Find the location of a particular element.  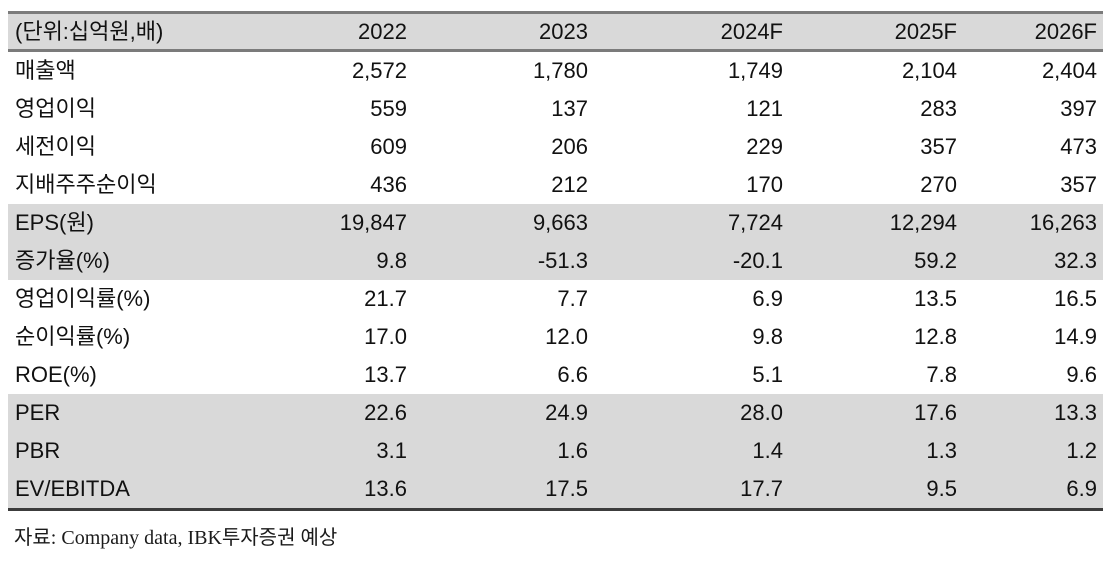

row-label: PER is located at coordinates (125, 413).